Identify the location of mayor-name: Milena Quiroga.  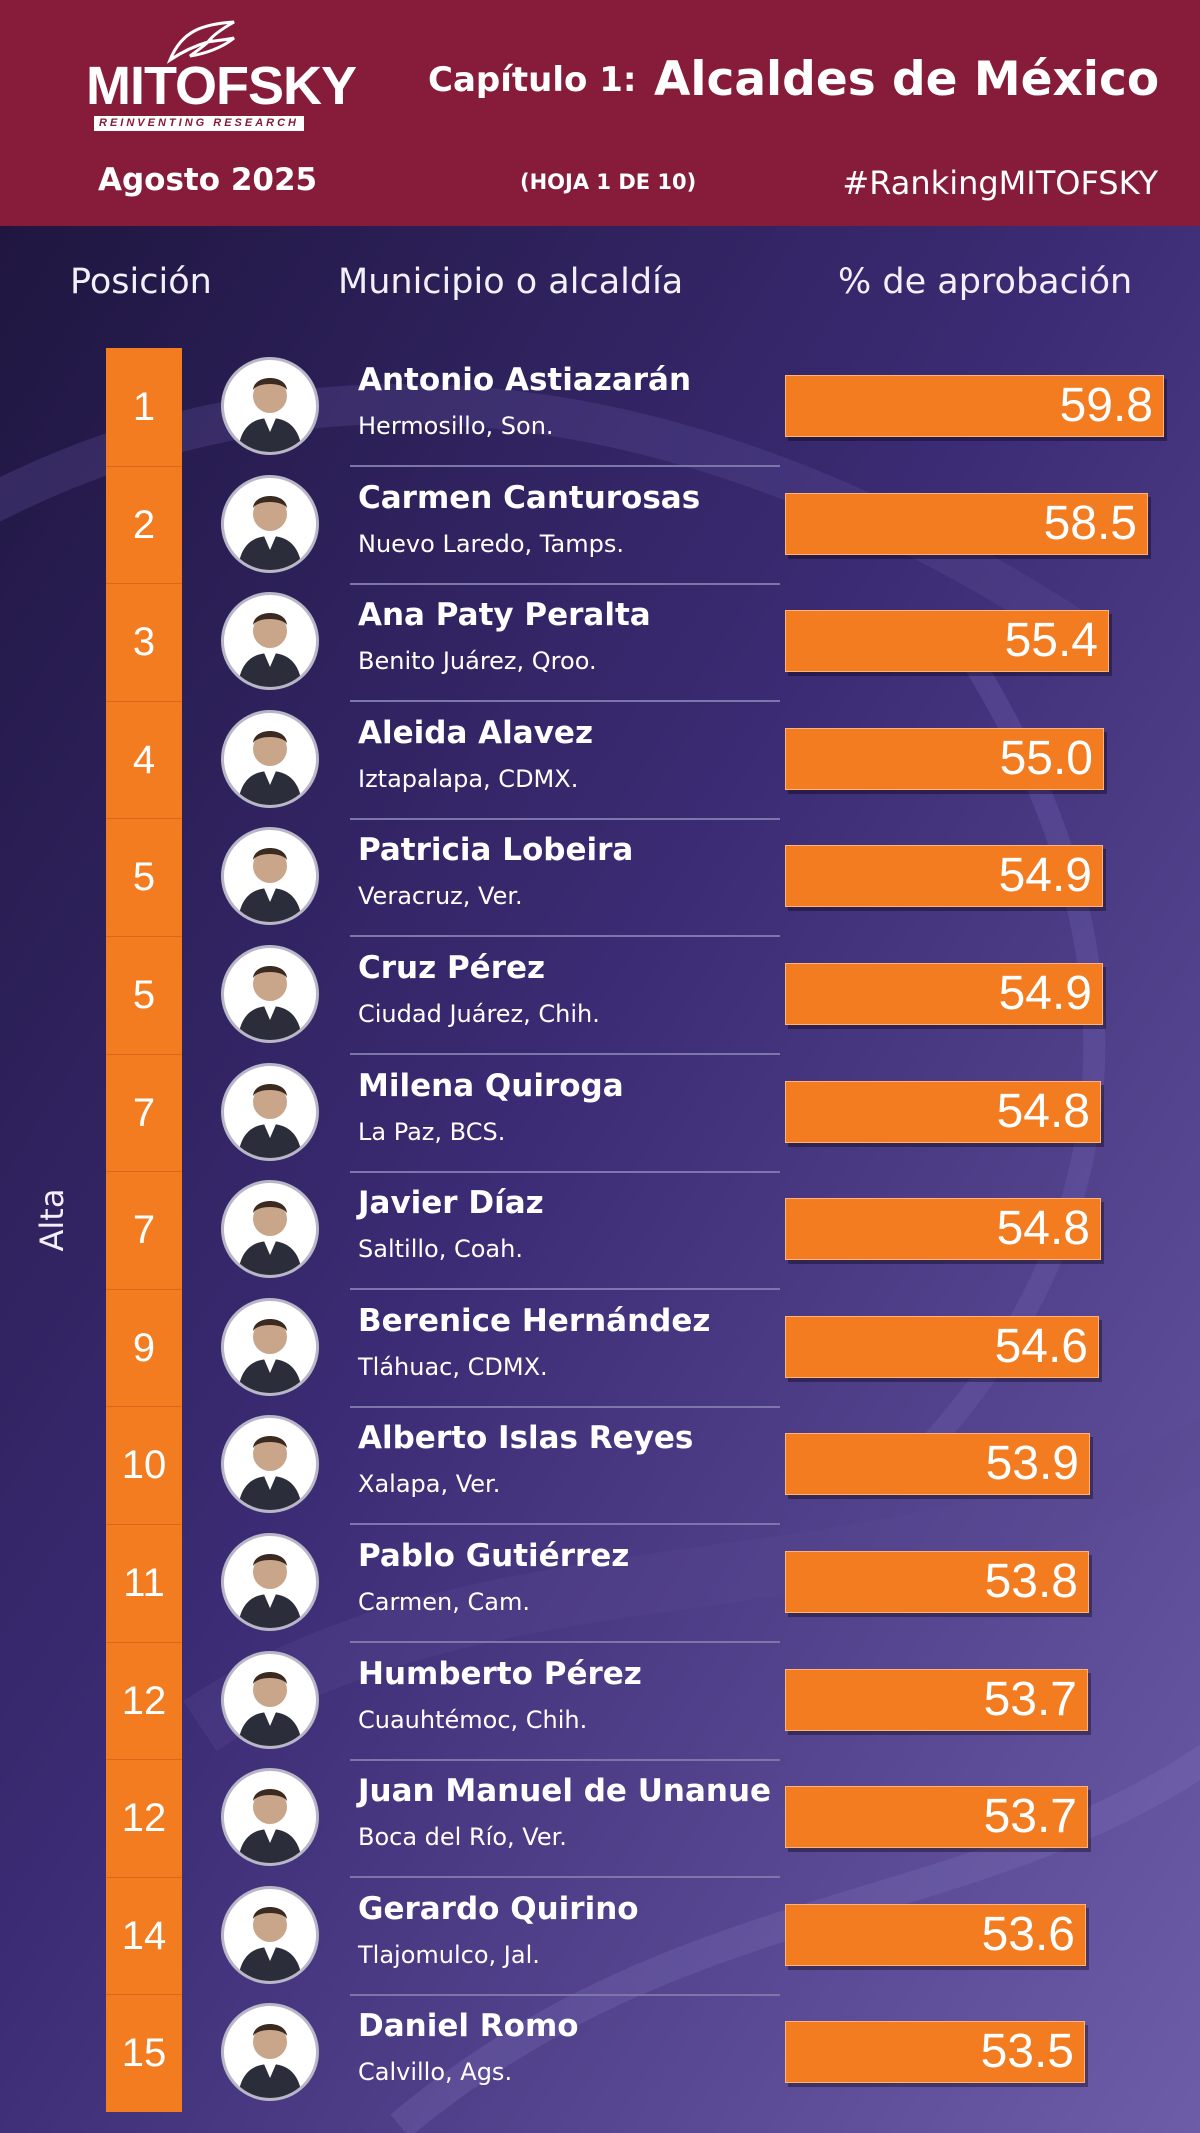
(491, 1085).